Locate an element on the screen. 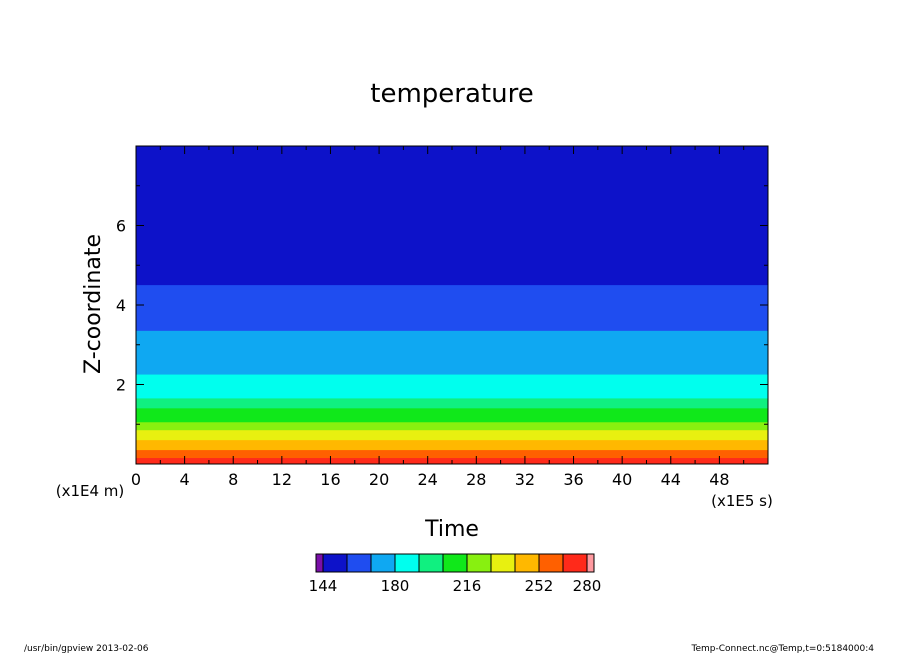 This screenshot has height=654, width=904. footer-left: /usr/bin/gpview 2013-02-06 is located at coordinates (86, 649).